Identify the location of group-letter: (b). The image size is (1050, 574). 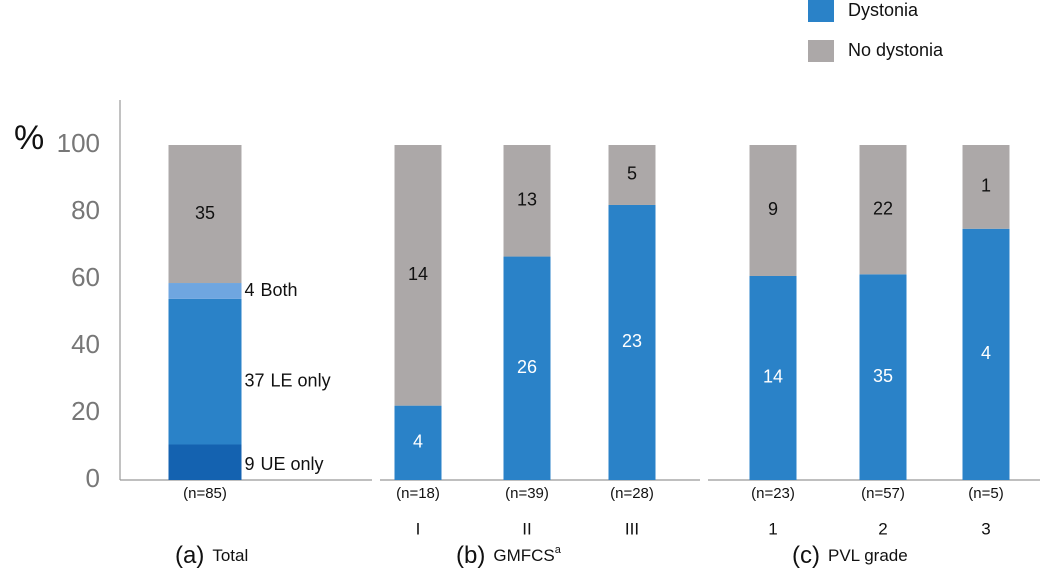
(470, 555).